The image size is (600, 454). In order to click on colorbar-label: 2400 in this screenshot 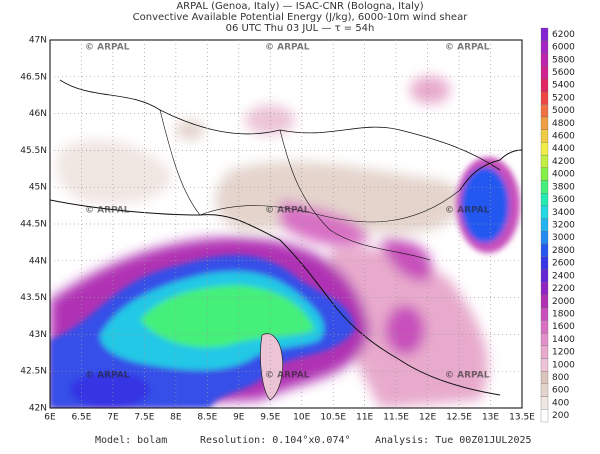, I will do `click(563, 276)`.